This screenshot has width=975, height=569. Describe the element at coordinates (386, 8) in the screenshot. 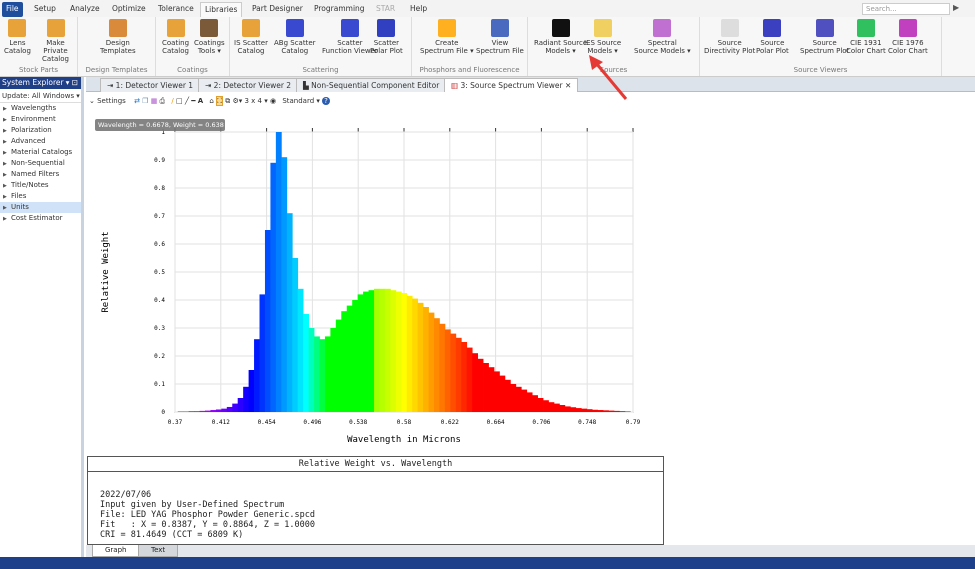

I see `tab-star: STAR` at that location.